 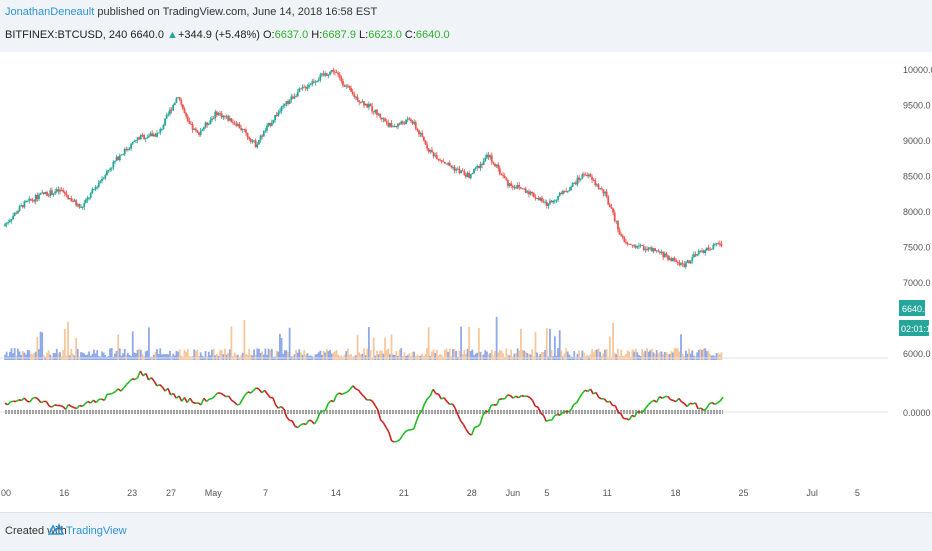 I want to click on author-link: JonathanDeneault, so click(x=49, y=12).